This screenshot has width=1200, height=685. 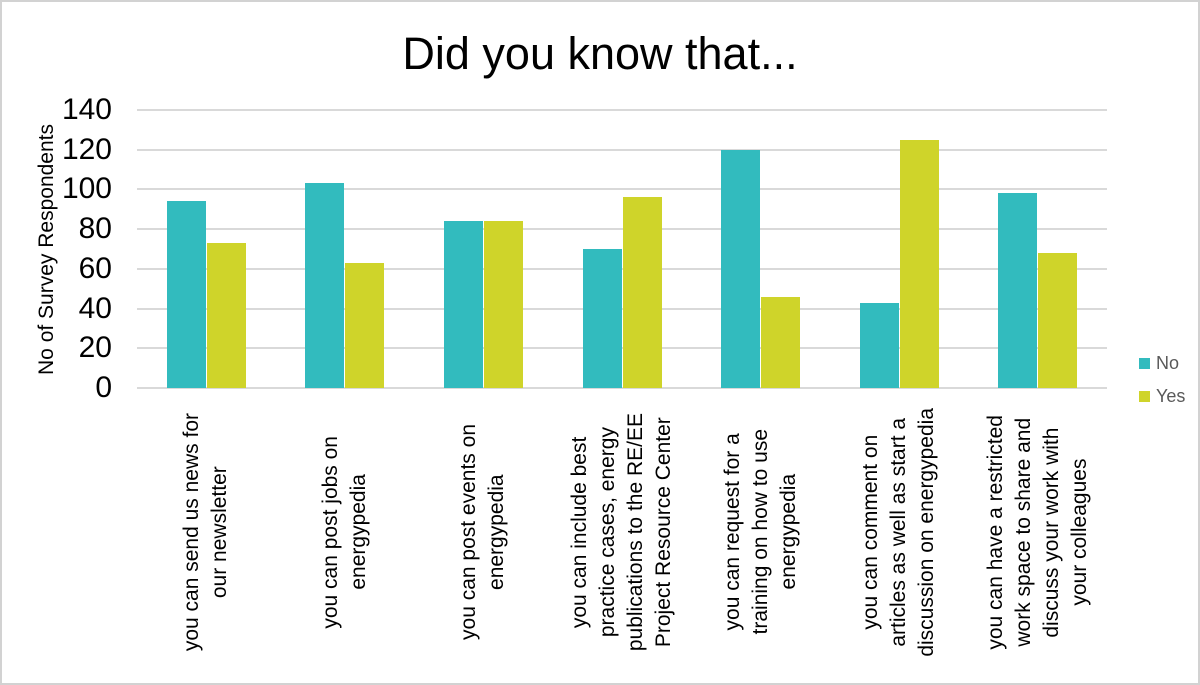 I want to click on legend-swatch-no, so click(x=1144, y=363).